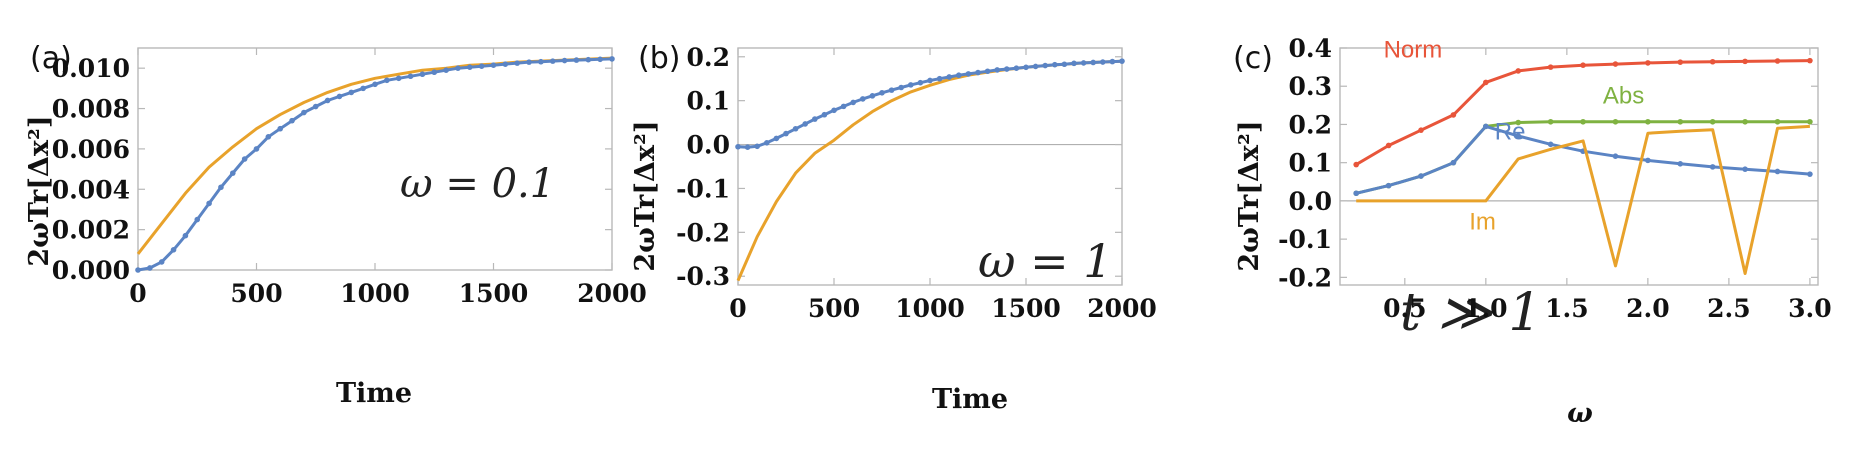 The width and height of the screenshot is (1868, 468). What do you see at coordinates (1311, 48) in the screenshot?
I see `y-tick-label: 0.4` at bounding box center [1311, 48].